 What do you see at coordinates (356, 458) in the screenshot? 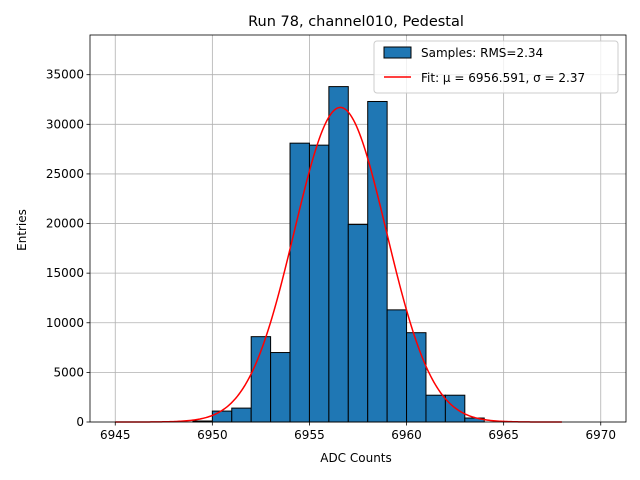
I see `x-axis-label: ADC Counts` at bounding box center [356, 458].